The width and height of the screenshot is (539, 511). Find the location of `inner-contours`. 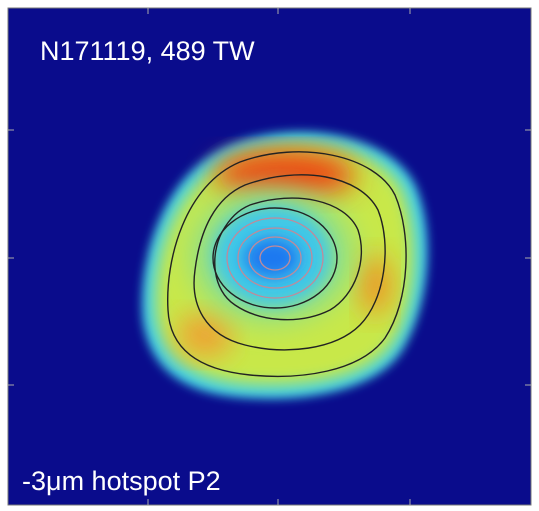

inner-contours is located at coordinates (275, 258).